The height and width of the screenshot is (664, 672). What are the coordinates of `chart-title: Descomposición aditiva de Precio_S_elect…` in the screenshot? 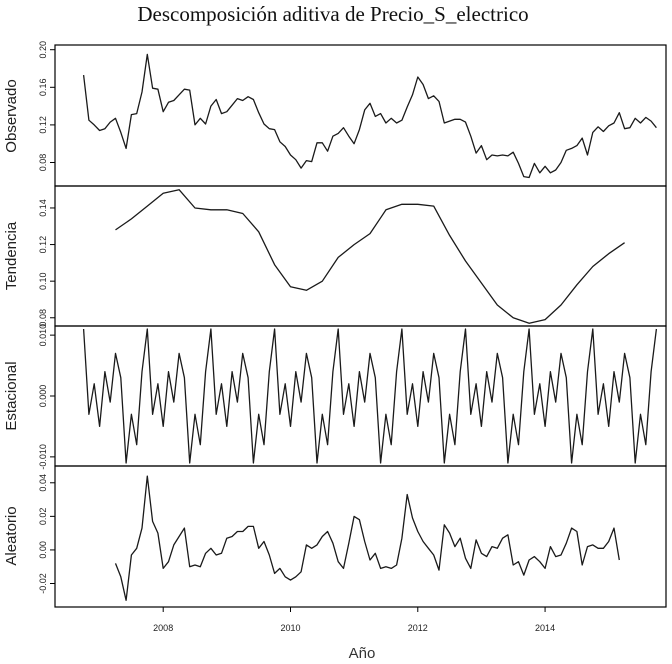 It's located at (332, 14).